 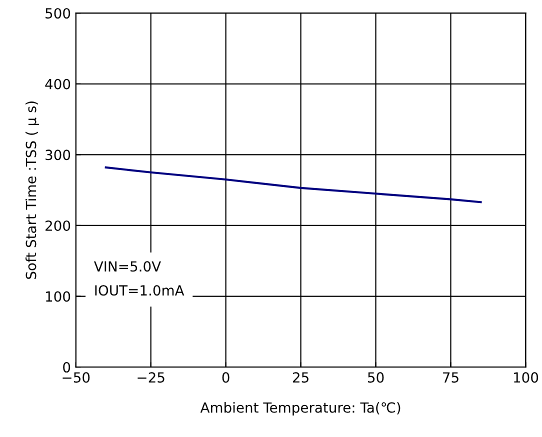 What do you see at coordinates (151, 377) in the screenshot?
I see `x-tick-label: −25` at bounding box center [151, 377].